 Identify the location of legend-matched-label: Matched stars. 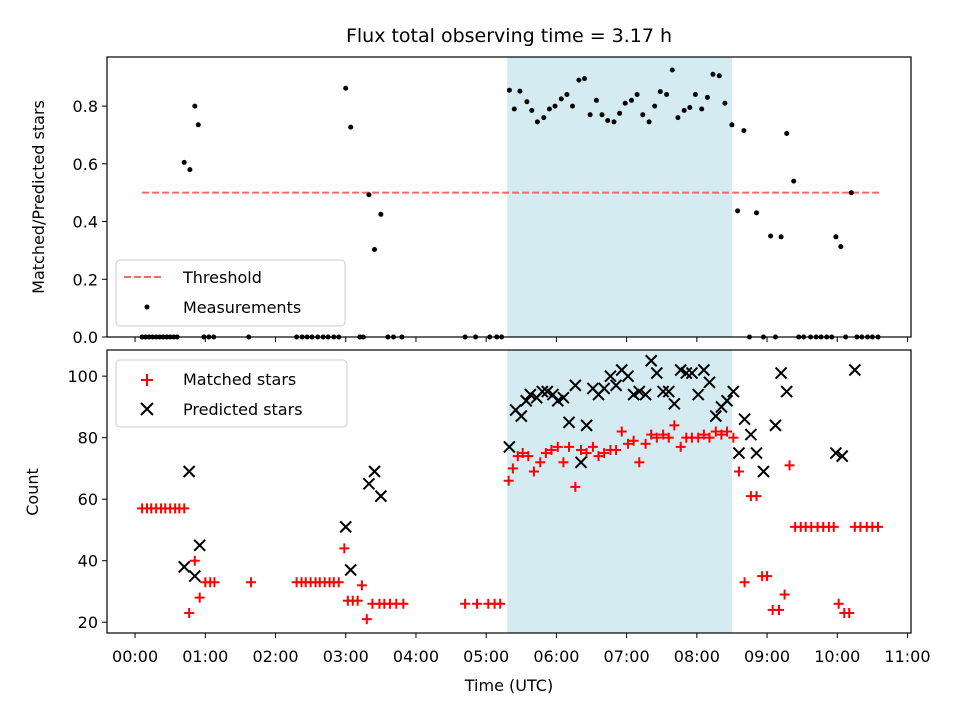
(239, 379).